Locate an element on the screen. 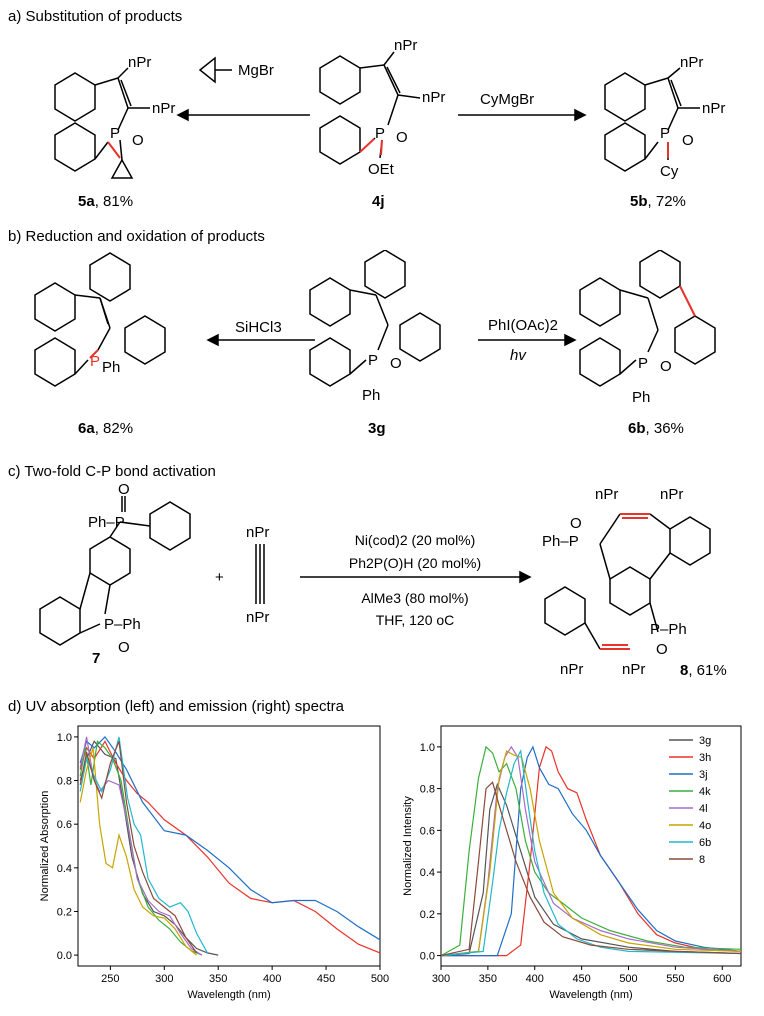 The height and width of the screenshot is (1016, 764). scheme-b: P Ph SiHCl3 P O Ph PhI(OAc)2 hv P O Ph is located at coordinates (375, 328).